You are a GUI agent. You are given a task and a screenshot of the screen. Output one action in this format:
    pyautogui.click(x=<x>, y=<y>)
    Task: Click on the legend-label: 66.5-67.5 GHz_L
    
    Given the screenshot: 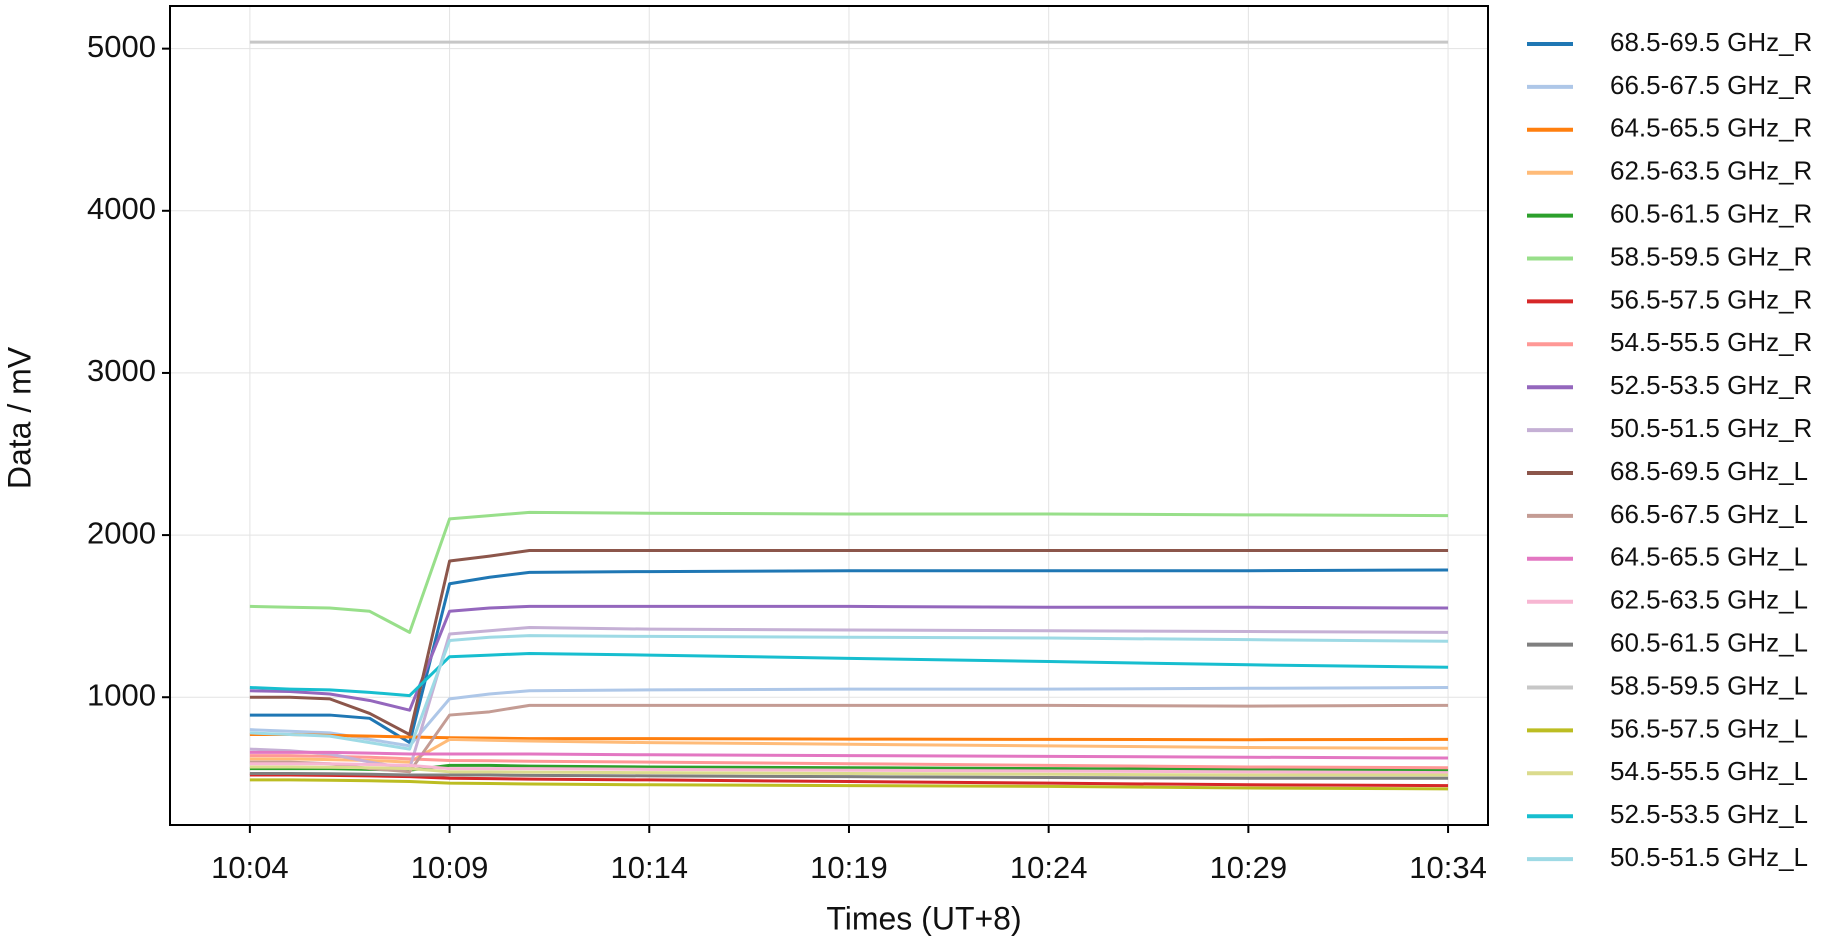 What is the action you would take?
    pyautogui.click(x=1709, y=514)
    